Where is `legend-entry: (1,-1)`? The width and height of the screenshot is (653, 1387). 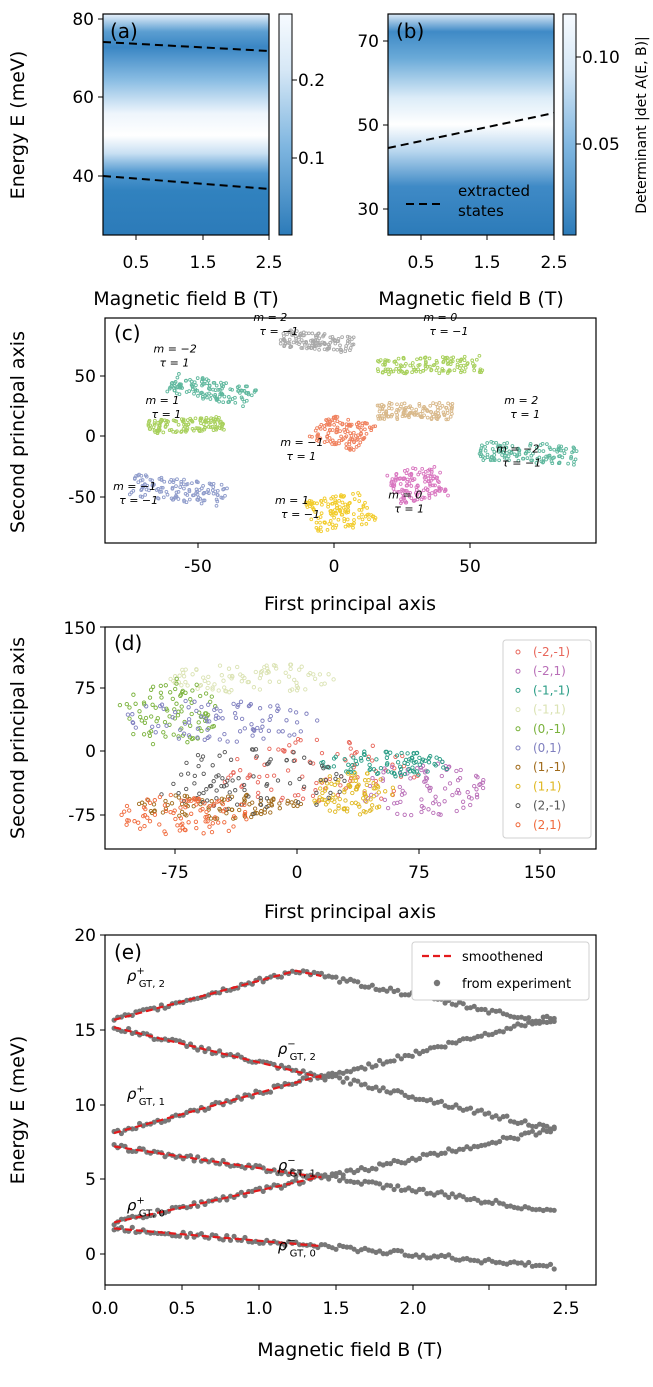
legend-entry: (1,-1) is located at coordinates (549, 767).